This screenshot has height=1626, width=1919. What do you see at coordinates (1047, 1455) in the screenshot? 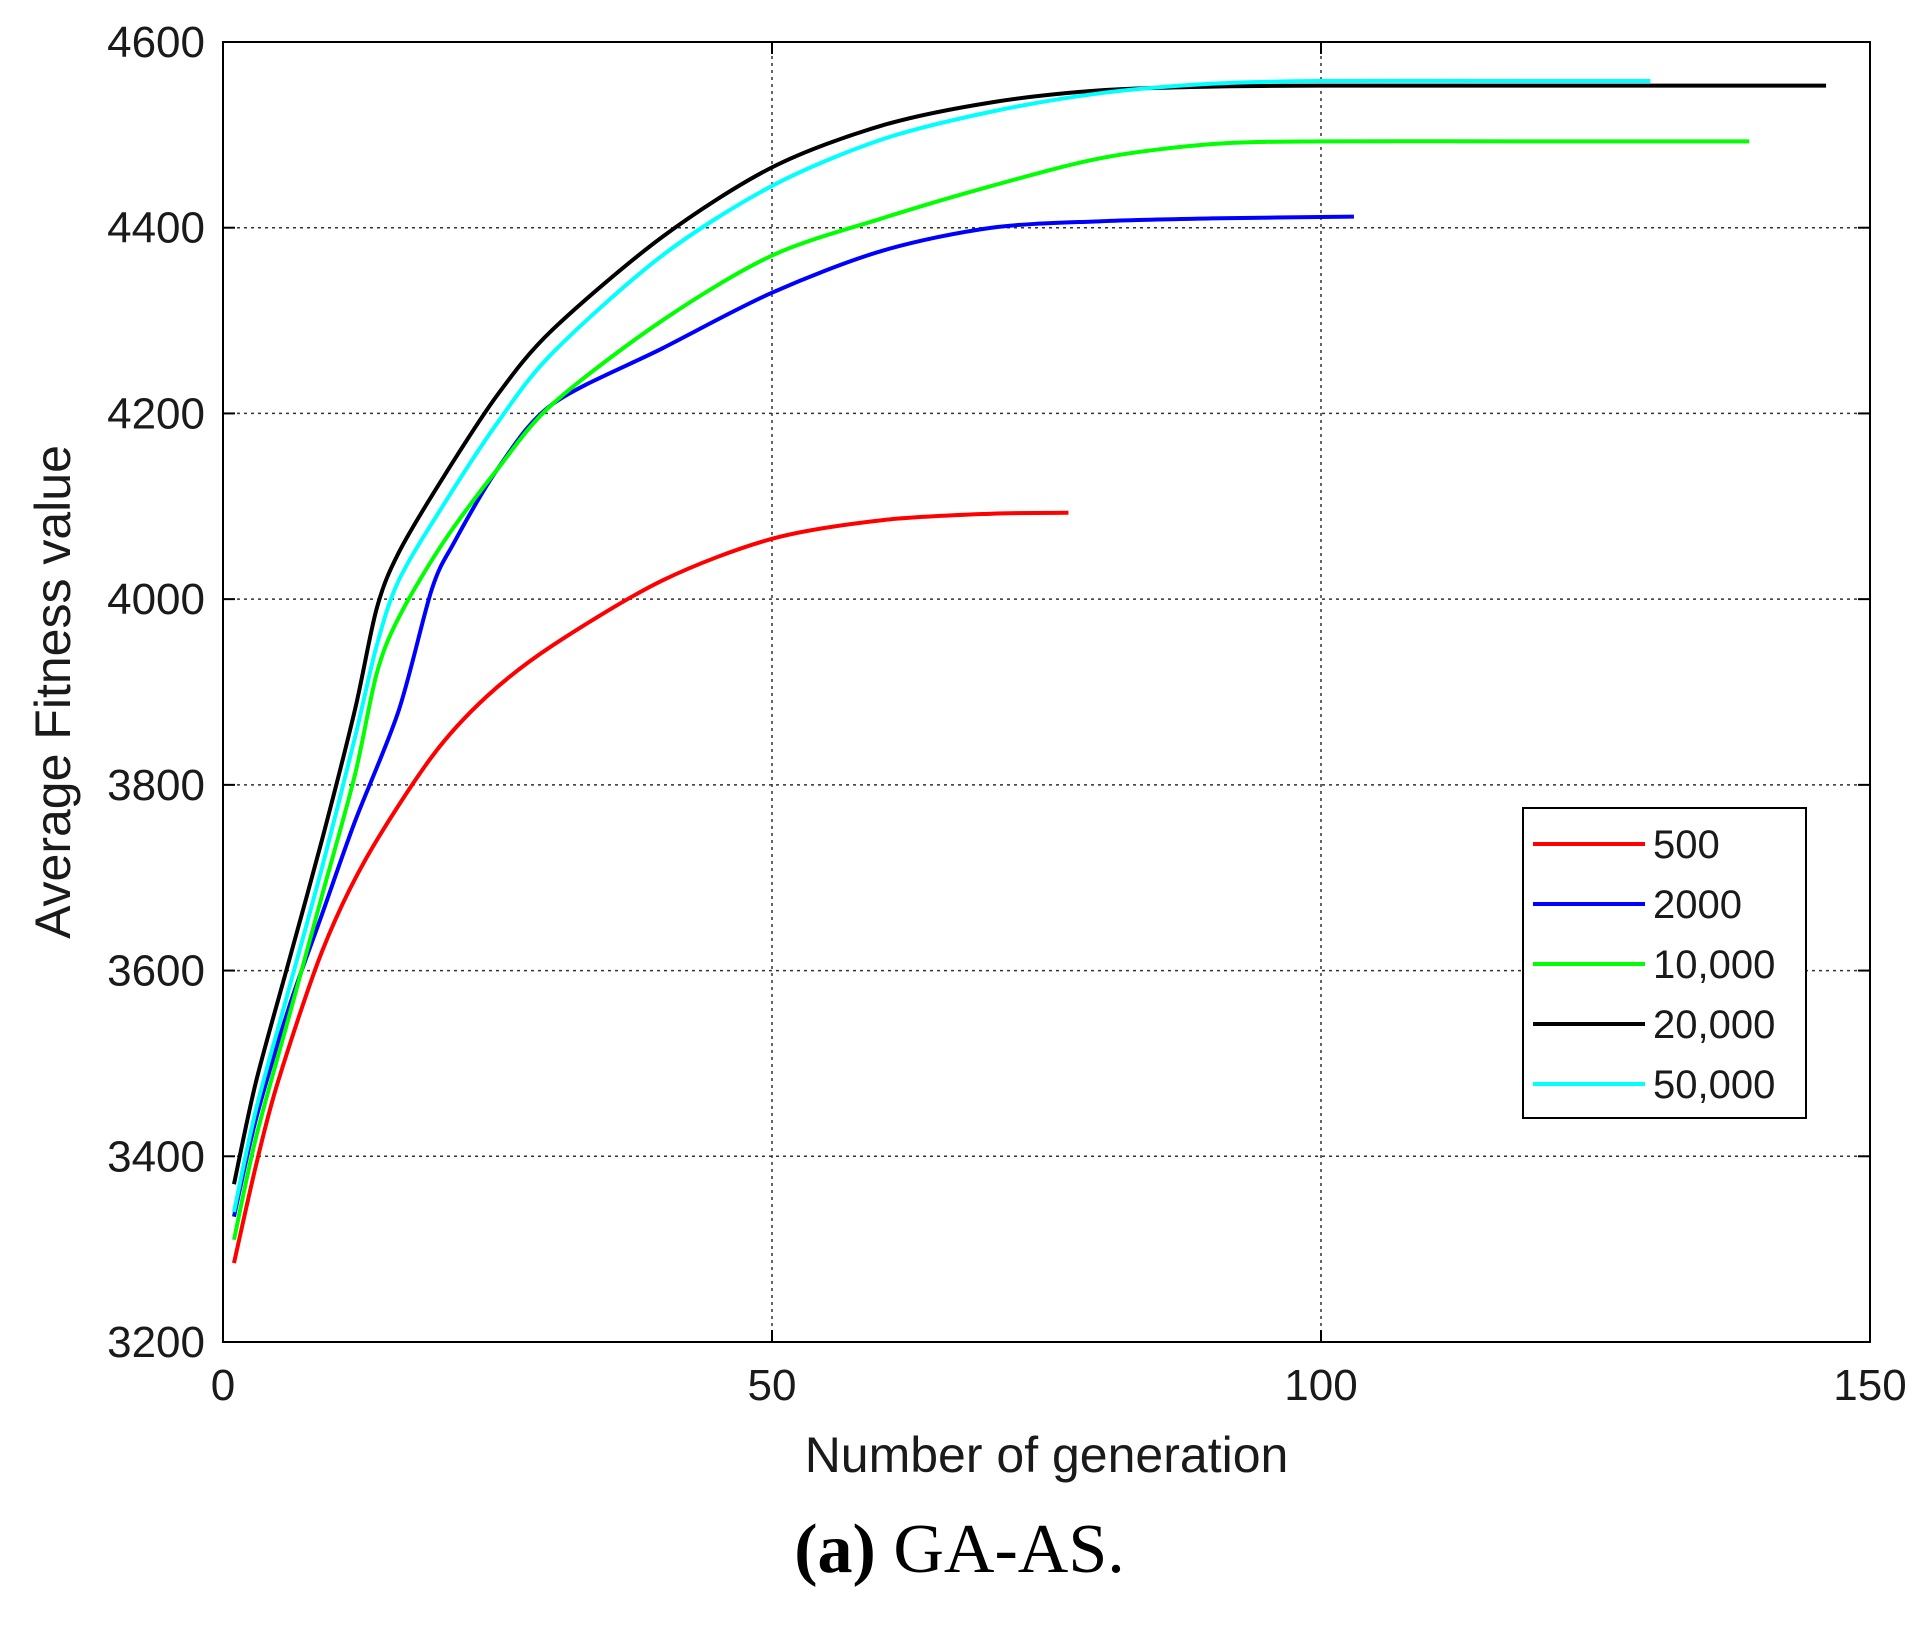
I see `x-axis-label: Number of generation` at bounding box center [1047, 1455].